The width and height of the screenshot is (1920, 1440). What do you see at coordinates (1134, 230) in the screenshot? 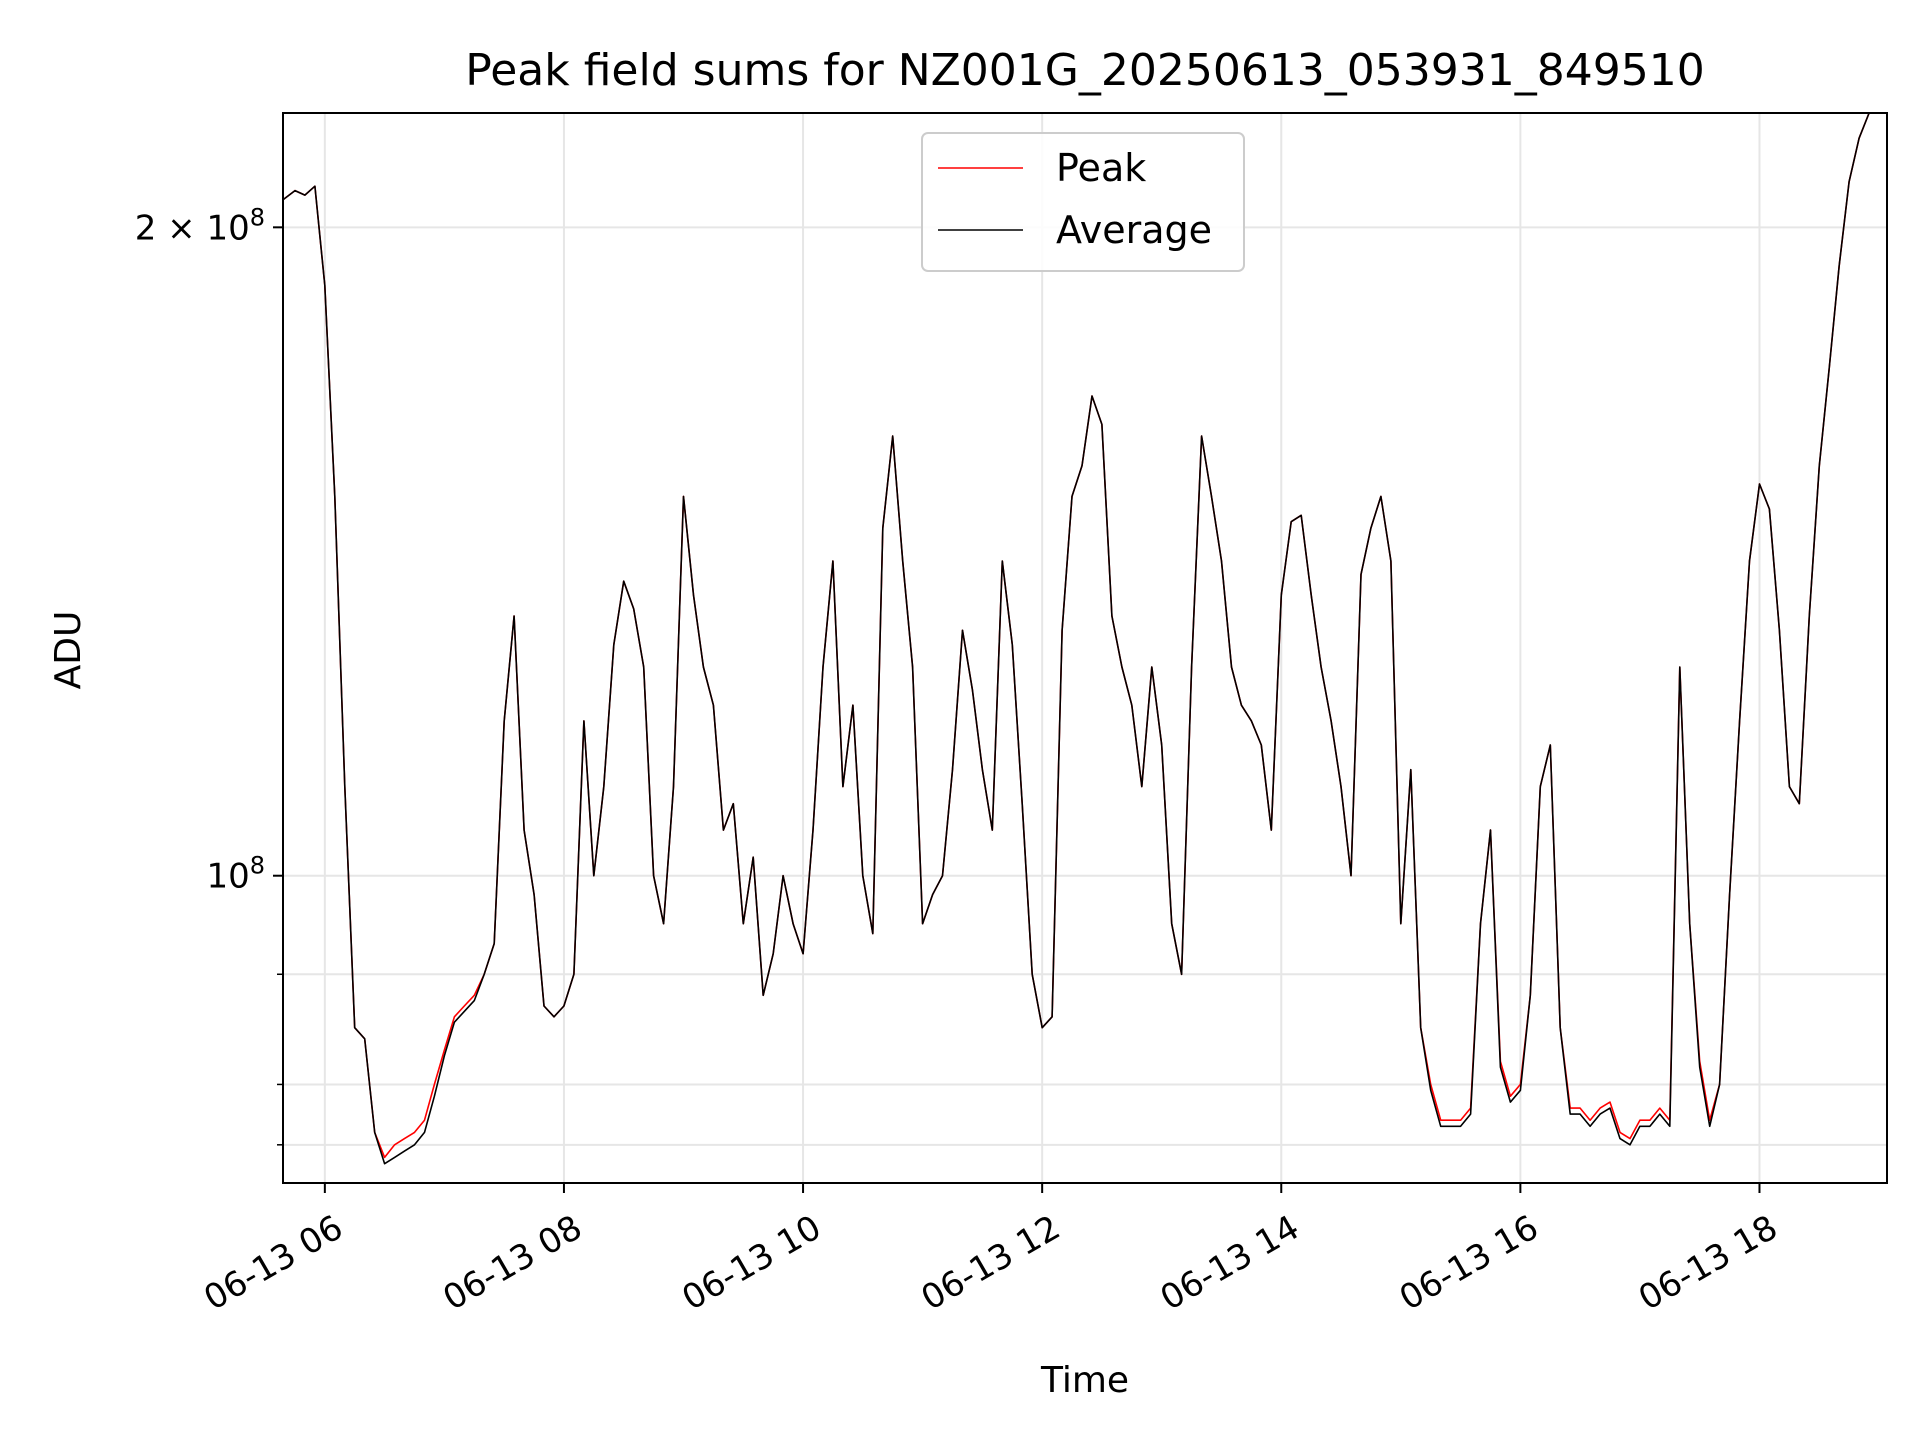
I see `legend-label-average: Average` at bounding box center [1134, 230].